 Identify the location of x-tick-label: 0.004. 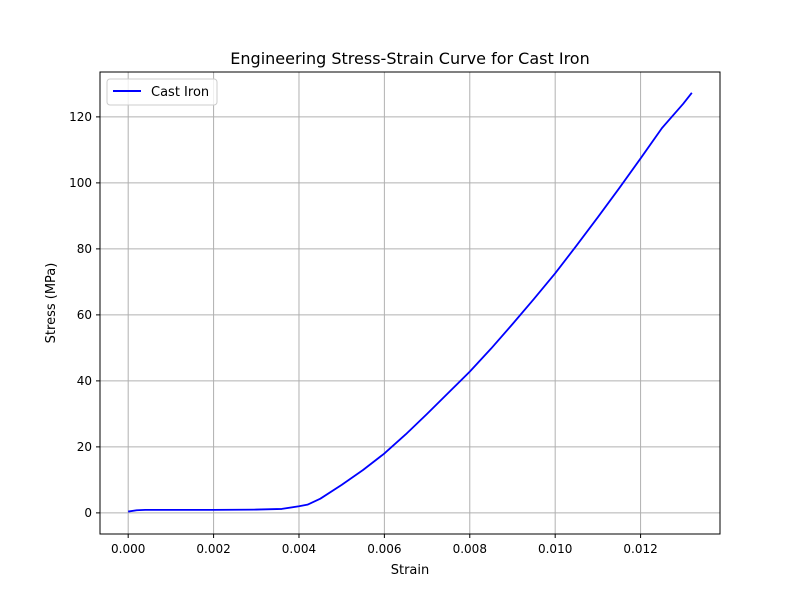
(299, 549).